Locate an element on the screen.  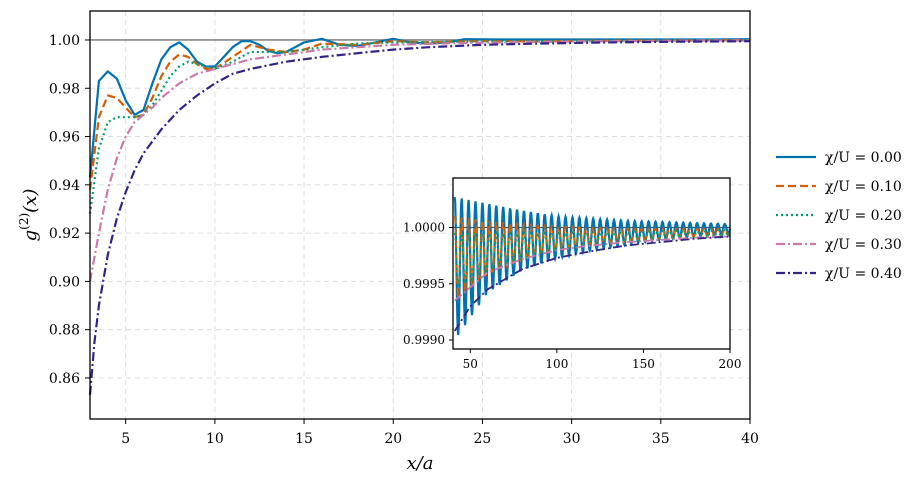
inset-chart: 50 100 150 200 0.9990 0.9995 1.0000 is located at coordinates (572, 274).